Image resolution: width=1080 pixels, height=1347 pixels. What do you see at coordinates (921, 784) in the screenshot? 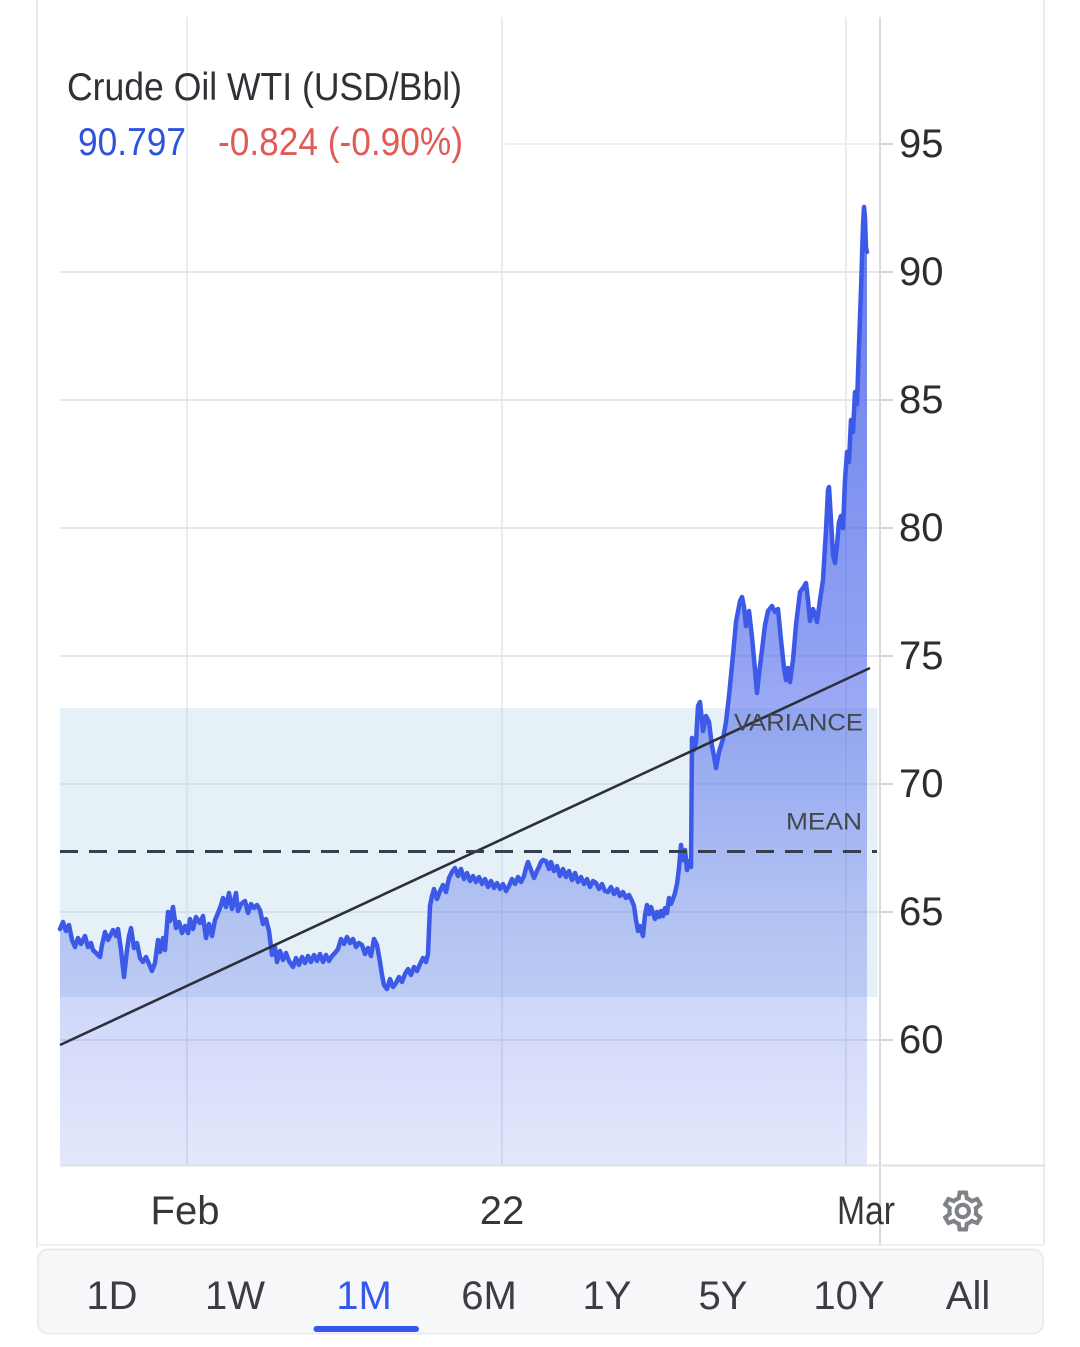
I see `svg-text: 70` at bounding box center [921, 784].